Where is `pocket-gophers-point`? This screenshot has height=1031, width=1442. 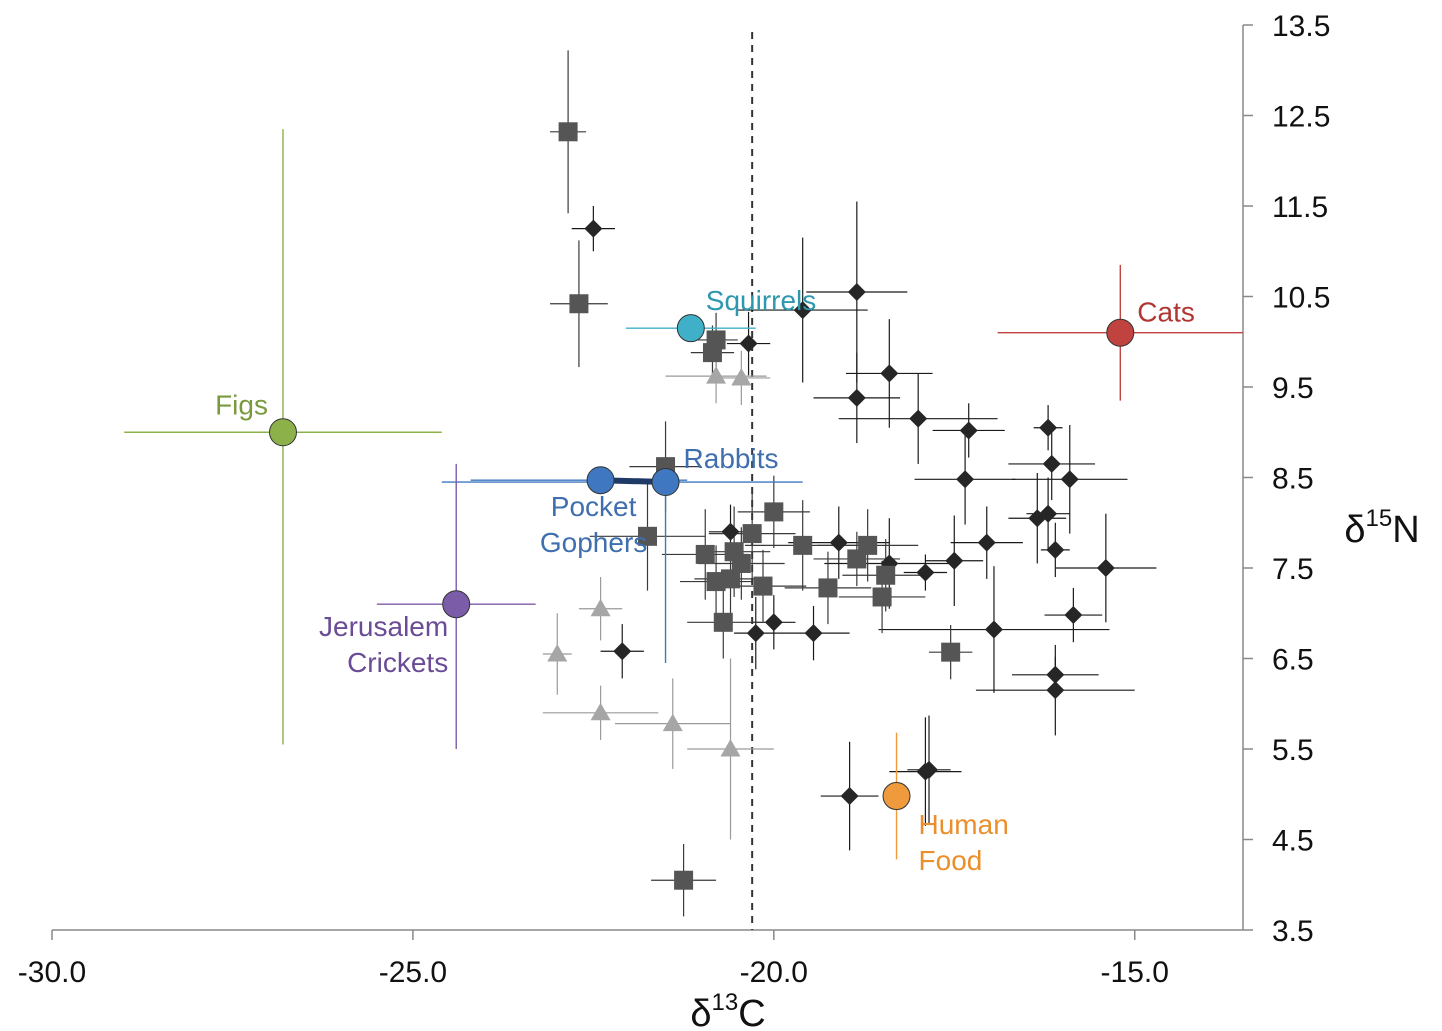
pocket-gophers-point is located at coordinates (600, 480).